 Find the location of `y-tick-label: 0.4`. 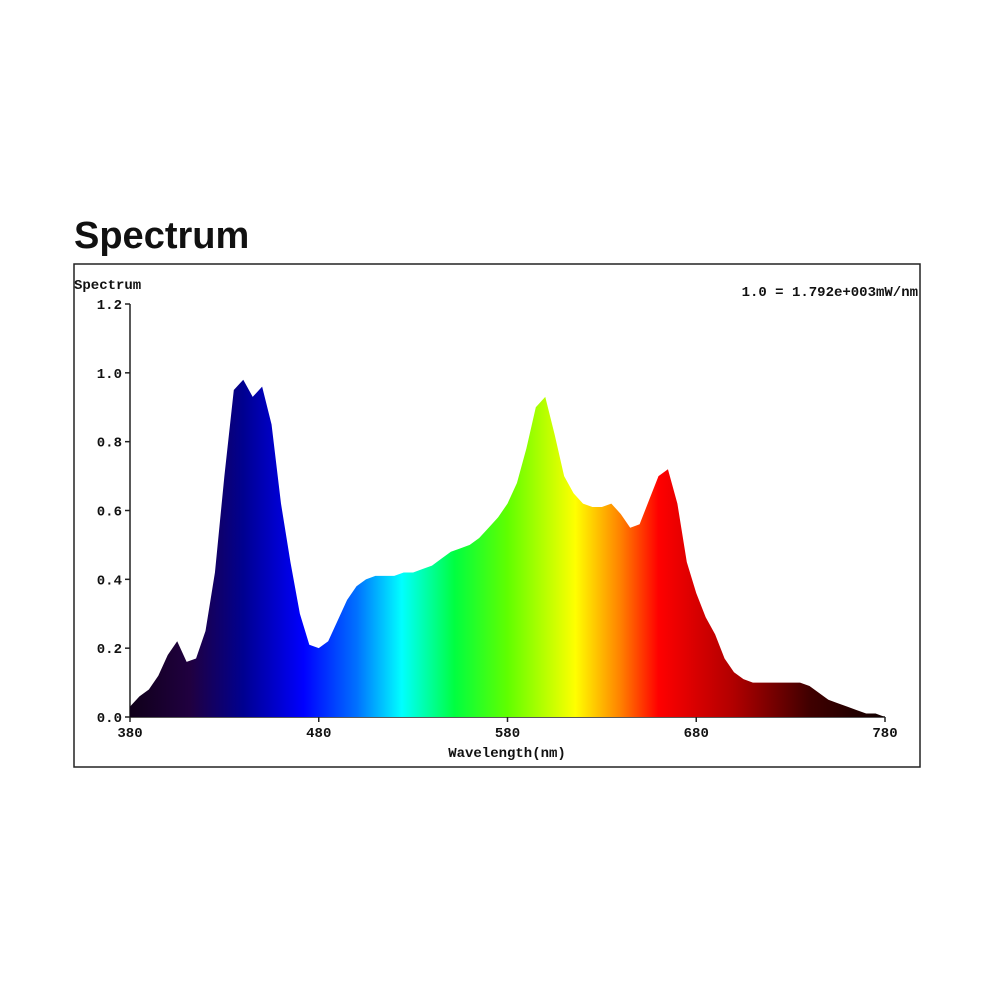

y-tick-label: 0.4 is located at coordinates (109, 581).